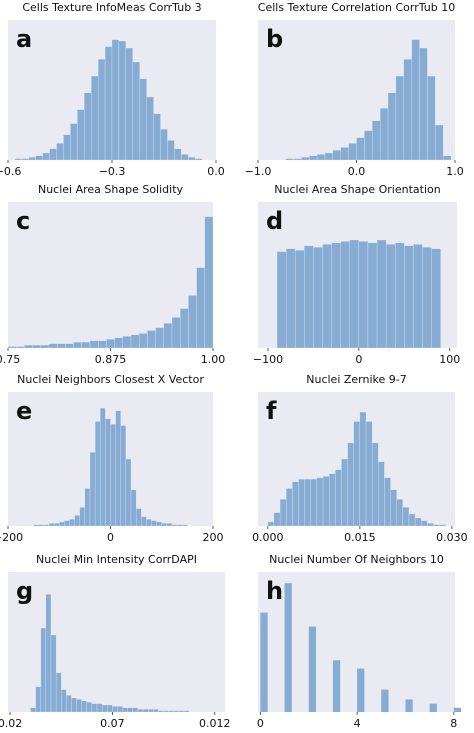 The width and height of the screenshot is (474, 733). What do you see at coordinates (274, 221) in the screenshot?
I see `panel-letter: d` at bounding box center [274, 221].